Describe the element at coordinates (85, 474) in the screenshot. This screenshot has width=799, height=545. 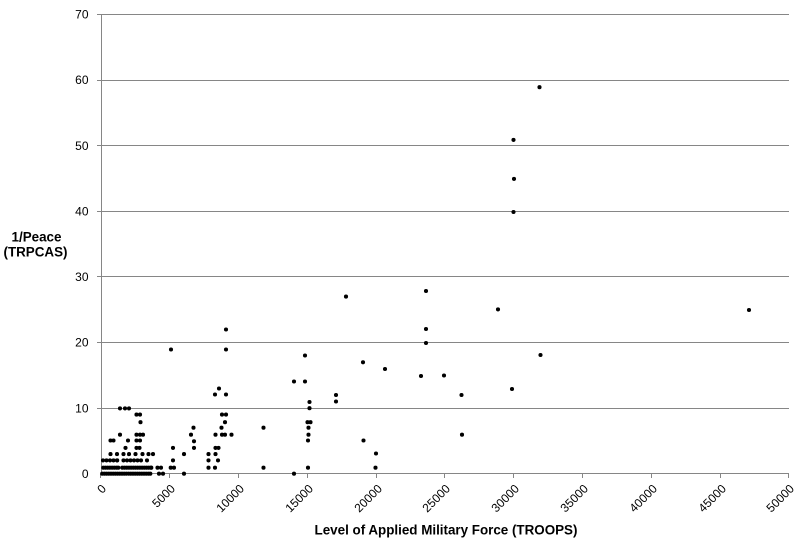
I see `svg-text: 0` at that location.